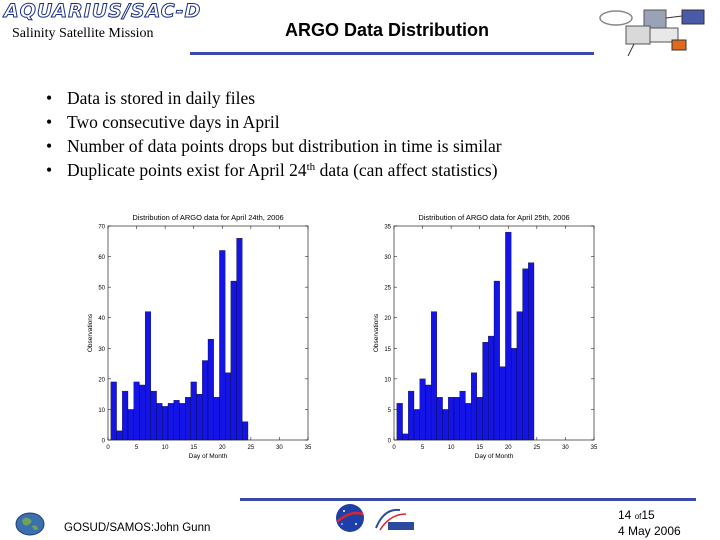 This screenshot has width=720, height=540. What do you see at coordinates (394, 448) in the screenshot?
I see `x-tick-label: 0` at bounding box center [394, 448].